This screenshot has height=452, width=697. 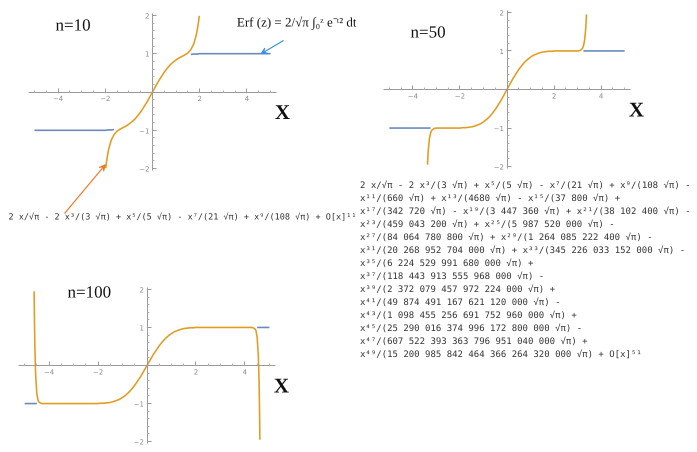 What do you see at coordinates (73, 25) in the screenshot?
I see `chart-title: n=10` at bounding box center [73, 25].